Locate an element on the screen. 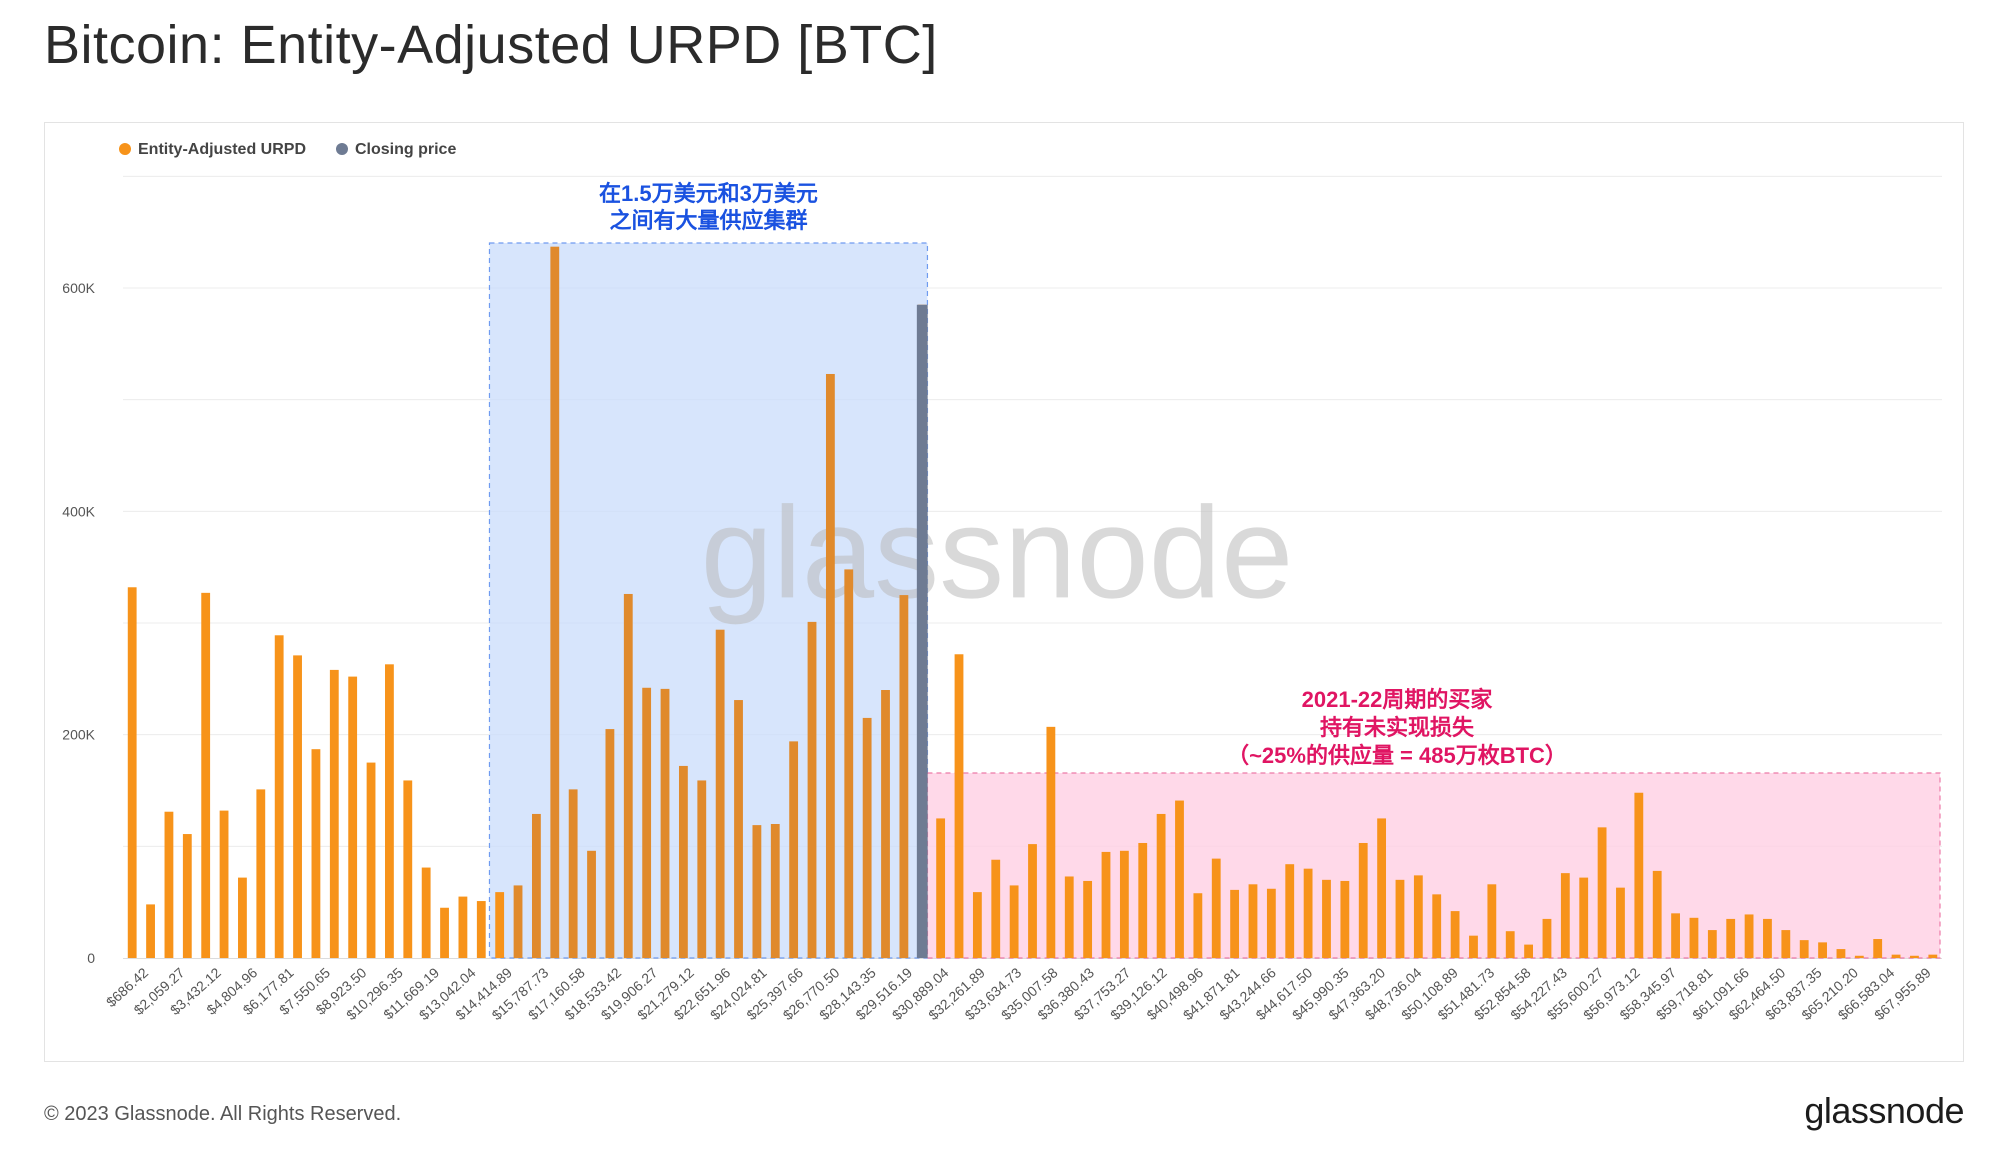 This screenshot has width=2000, height=1152. y-tick-label: 200K is located at coordinates (78, 735).